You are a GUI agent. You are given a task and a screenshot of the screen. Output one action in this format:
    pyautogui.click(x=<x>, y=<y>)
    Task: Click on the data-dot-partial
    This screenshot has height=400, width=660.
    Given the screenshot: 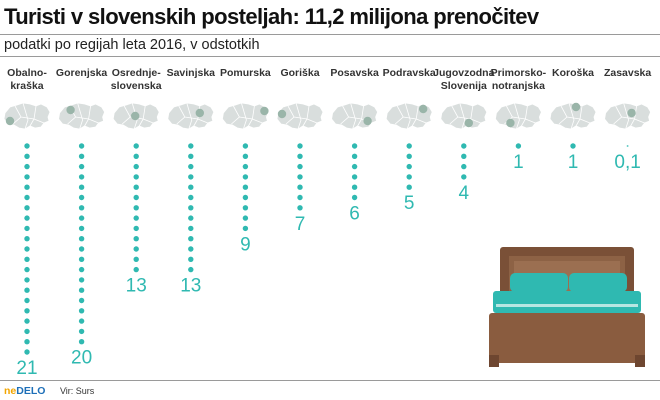 What is the action you would take?
    pyautogui.click(x=627, y=146)
    